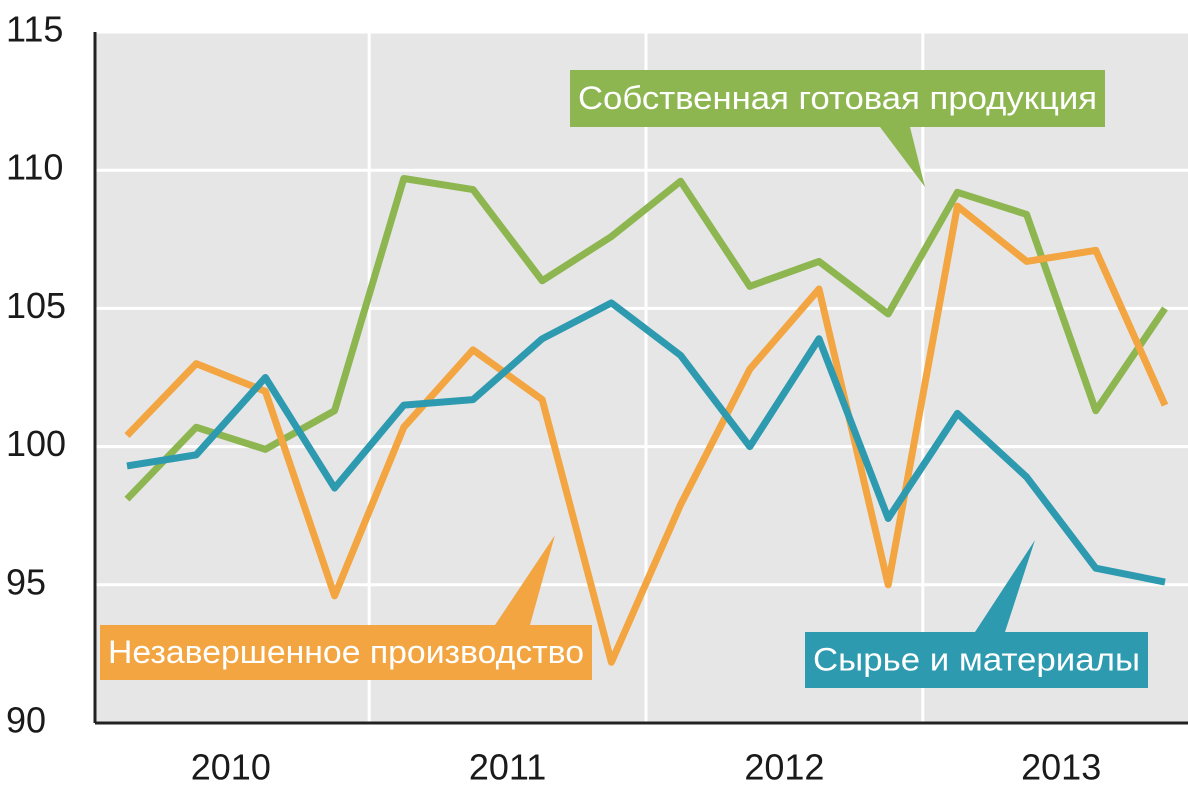 The width and height of the screenshot is (1188, 785). Describe the element at coordinates (26, 581) in the screenshot. I see `y-tick-label: 95` at that location.